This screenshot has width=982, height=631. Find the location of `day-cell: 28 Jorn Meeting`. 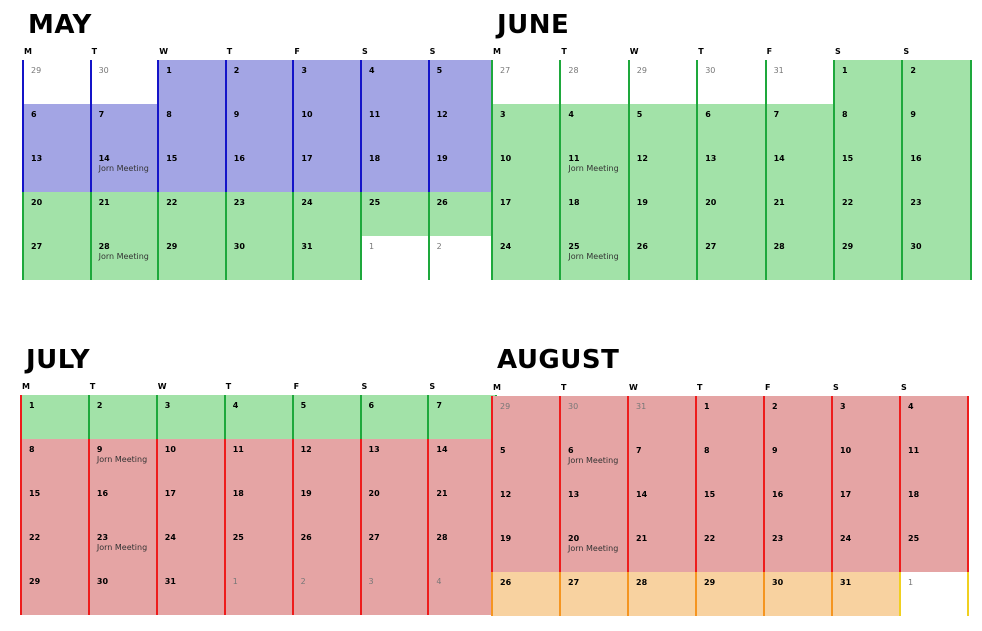

day-cell: 28 Jorn Meeting is located at coordinates (123, 258).